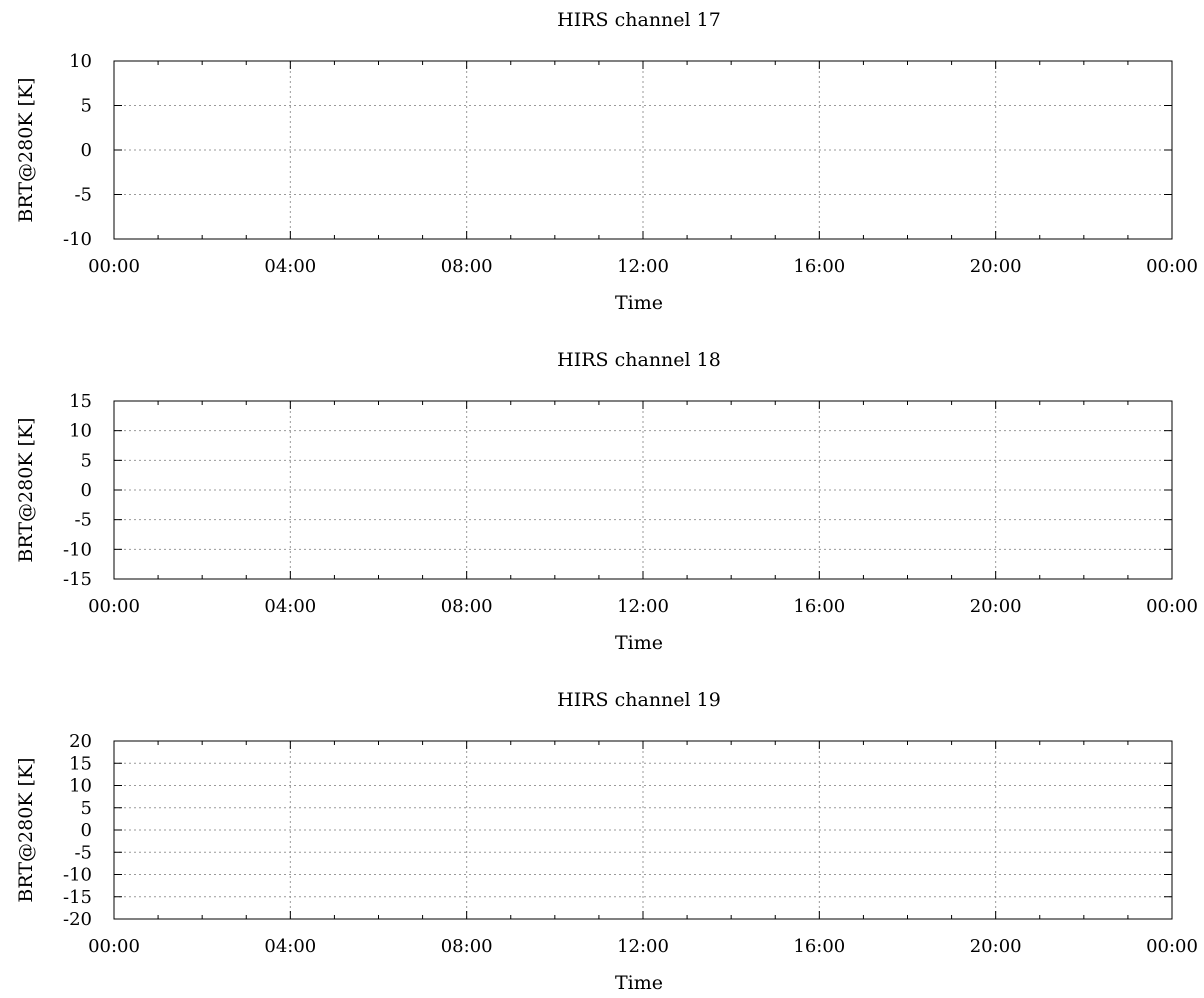 Image resolution: width=1204 pixels, height=998 pixels. What do you see at coordinates (77, 919) in the screenshot?
I see `y-tick-label: -20` at bounding box center [77, 919].